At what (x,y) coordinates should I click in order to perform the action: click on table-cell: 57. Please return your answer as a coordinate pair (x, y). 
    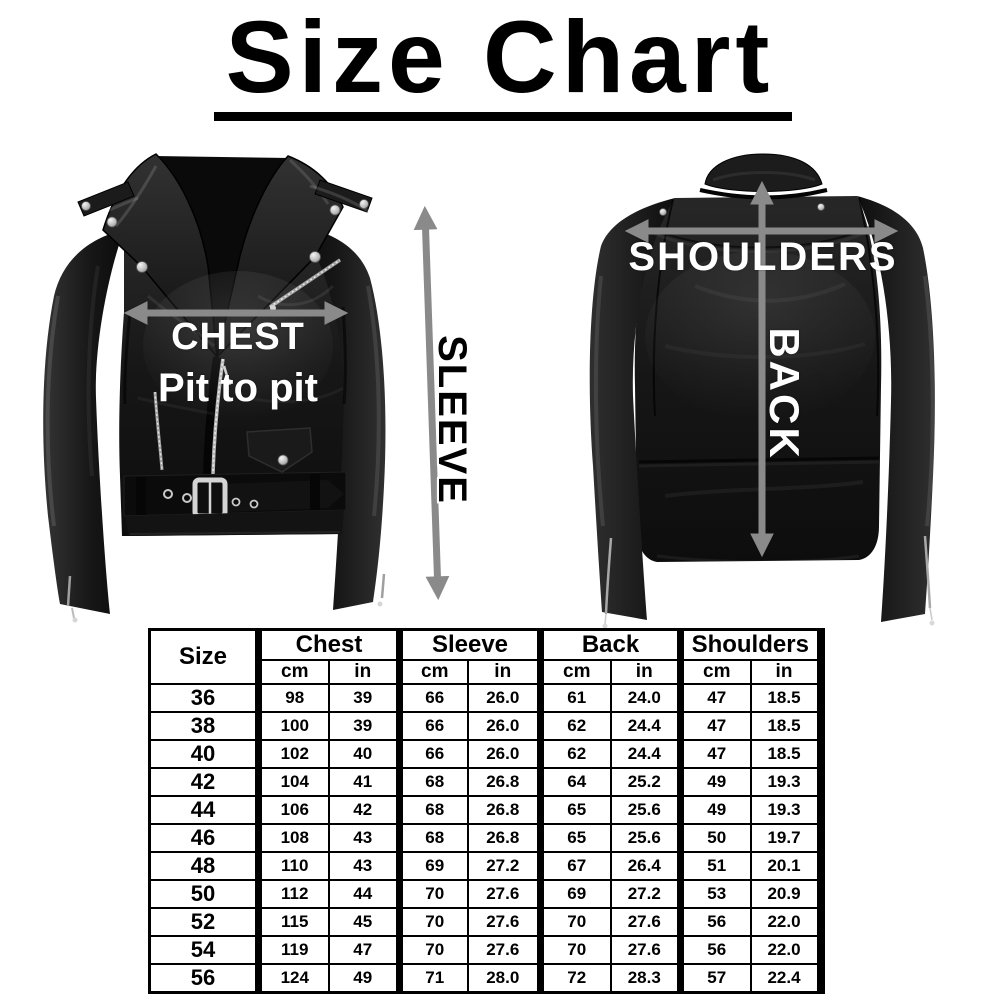
    Looking at the image, I should click on (714, 978).